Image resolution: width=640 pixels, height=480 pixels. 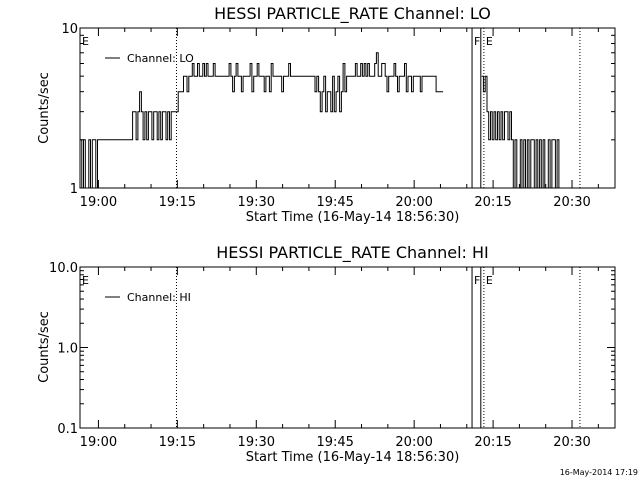 I want to click on chart-title: HESSI PARTICLE_RATE Channel: LO, so click(x=352, y=14).